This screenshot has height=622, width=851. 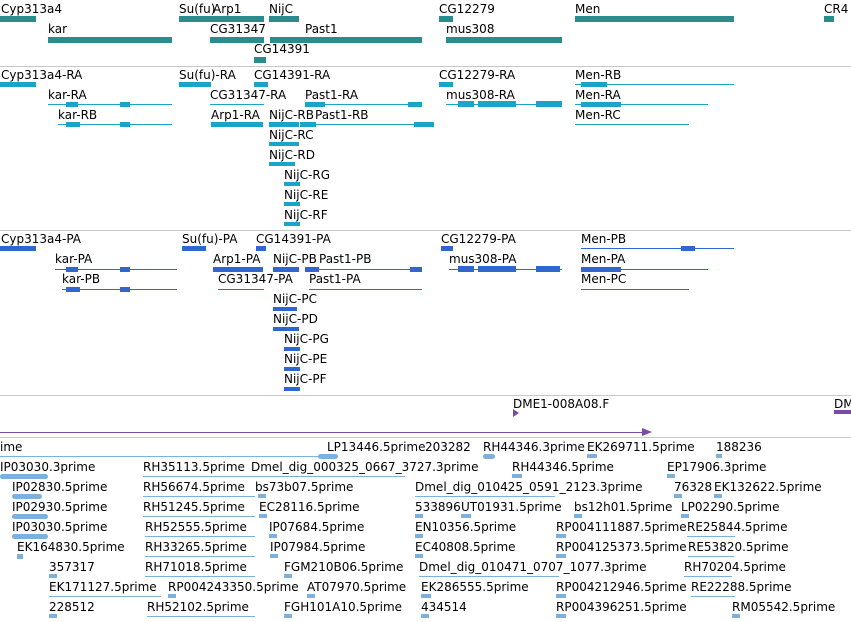 What do you see at coordinates (588, 9) in the screenshot?
I see `gene-label: Men` at bounding box center [588, 9].